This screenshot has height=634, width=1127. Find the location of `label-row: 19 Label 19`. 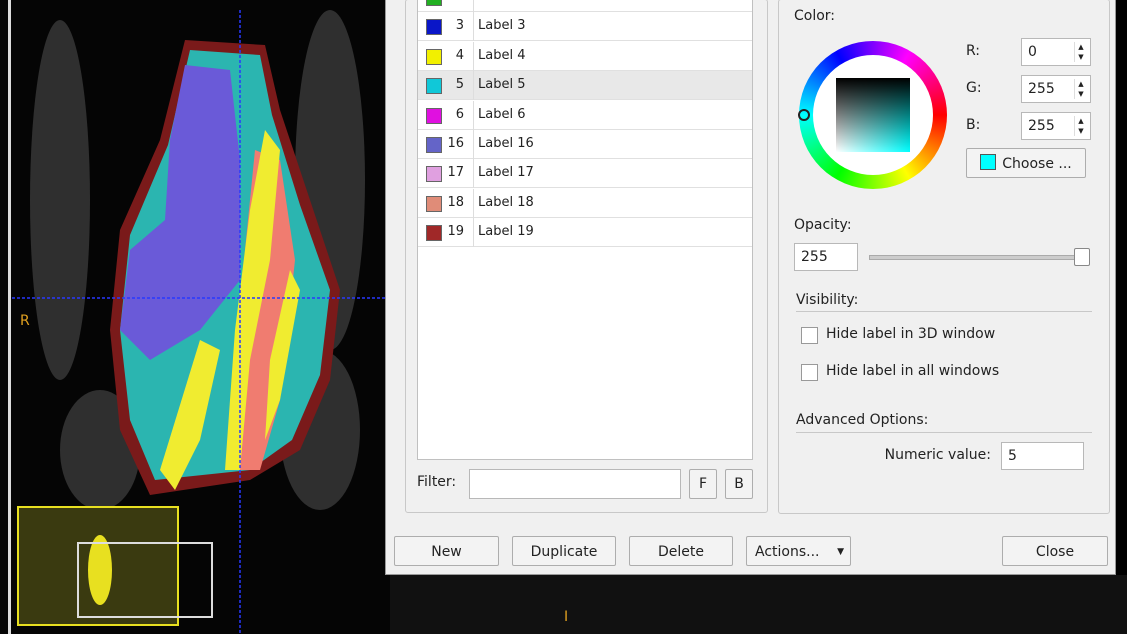

label-row: 19 Label 19 is located at coordinates (585, 233).